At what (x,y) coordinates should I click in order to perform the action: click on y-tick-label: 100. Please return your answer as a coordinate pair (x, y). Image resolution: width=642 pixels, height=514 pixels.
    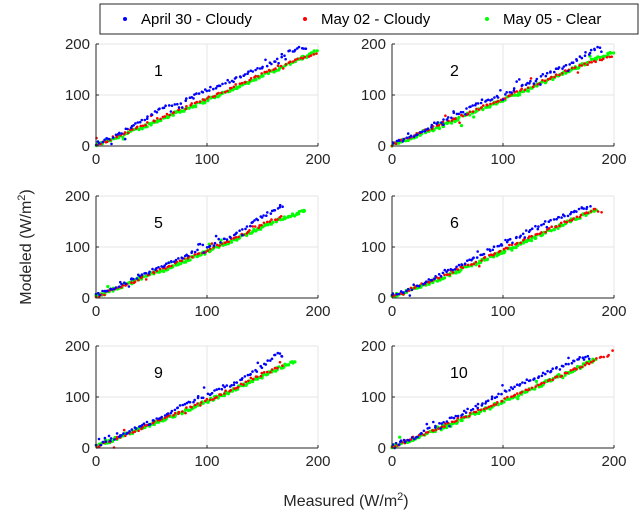
    Looking at the image, I should click on (77, 95).